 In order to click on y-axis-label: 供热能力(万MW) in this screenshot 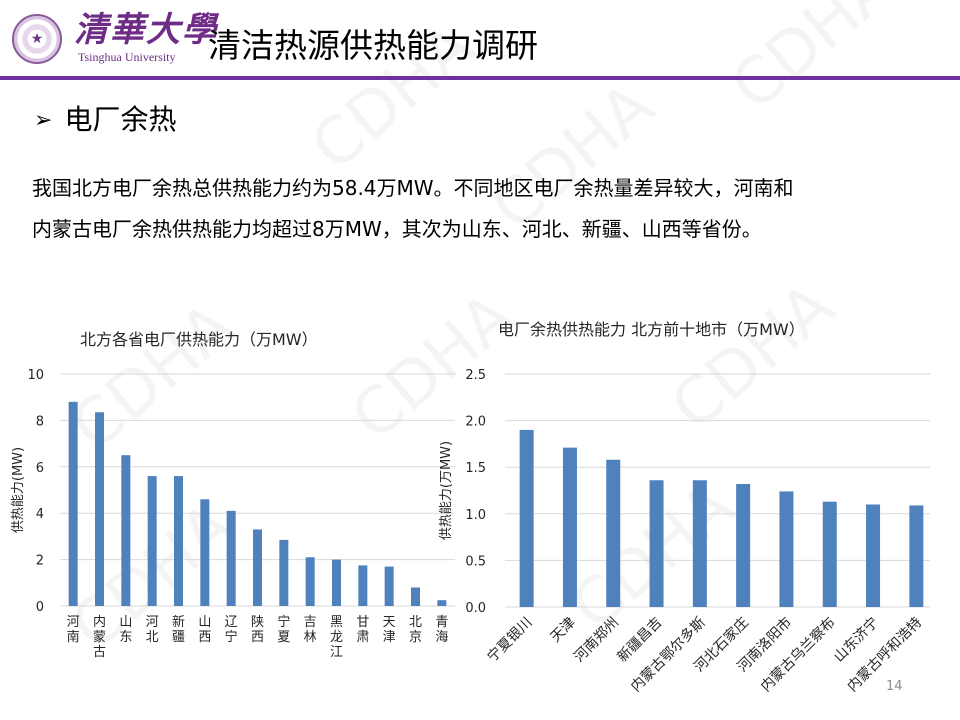, I will do `click(446, 490)`.